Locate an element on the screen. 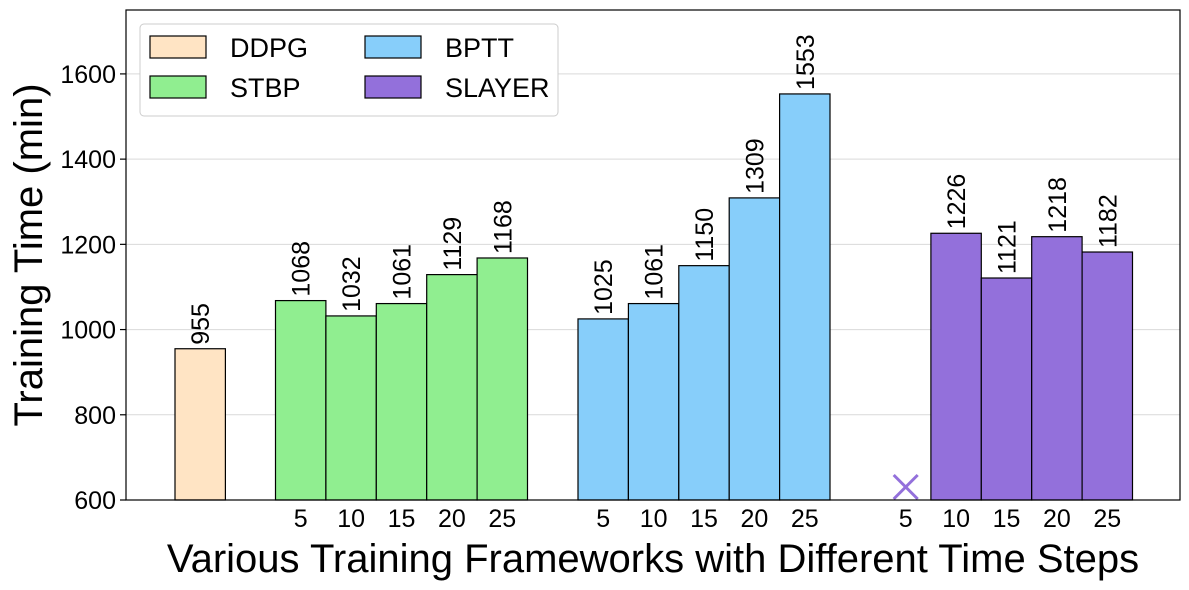 The image size is (1189, 590). bar-value-label: 1309 is located at coordinates (755, 166).